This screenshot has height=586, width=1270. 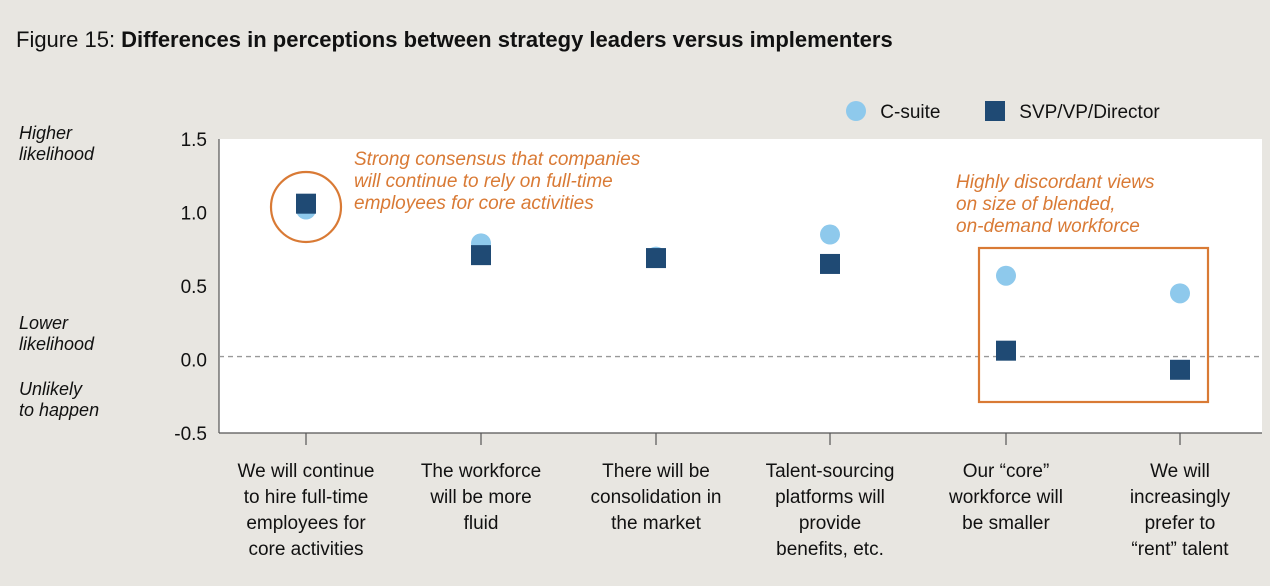 I want to click on highlight-box, so click(x=1093, y=325).